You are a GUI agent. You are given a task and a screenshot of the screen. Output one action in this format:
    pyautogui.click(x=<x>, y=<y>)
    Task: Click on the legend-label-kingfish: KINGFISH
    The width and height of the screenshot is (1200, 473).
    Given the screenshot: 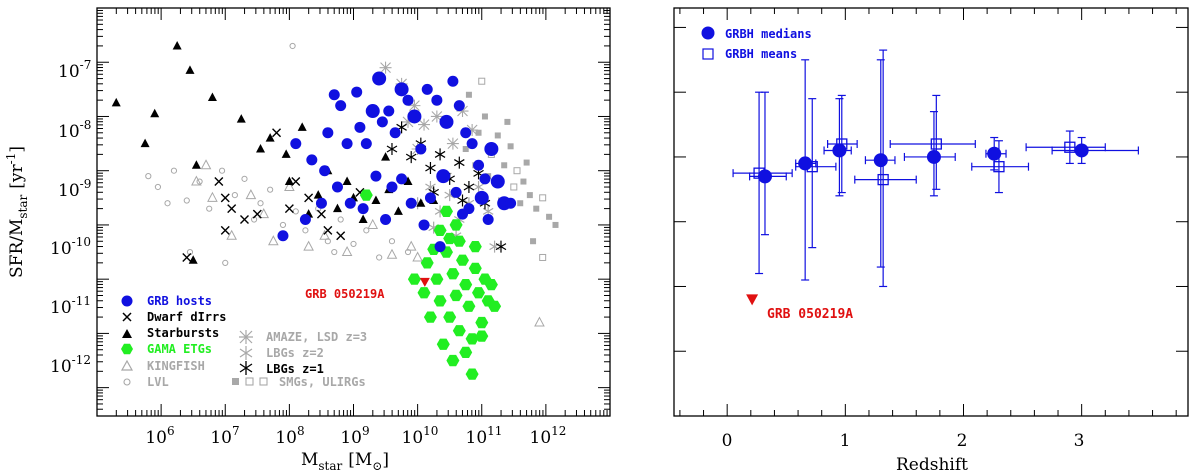 What is the action you would take?
    pyautogui.click(x=176, y=366)
    